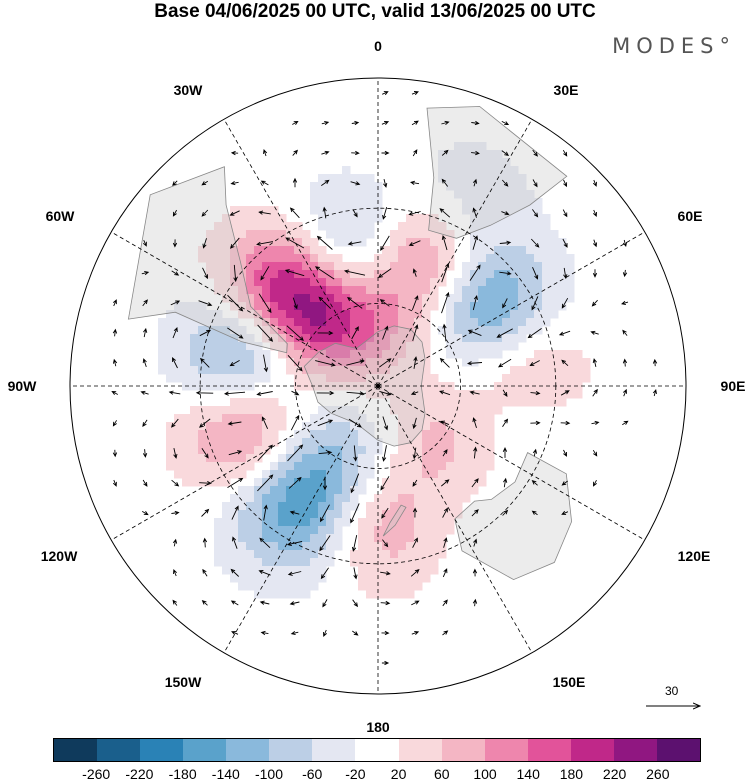 The image size is (750, 783). Describe the element at coordinates (694, 556) in the screenshot. I see `lon-label-120e: 120E` at that location.